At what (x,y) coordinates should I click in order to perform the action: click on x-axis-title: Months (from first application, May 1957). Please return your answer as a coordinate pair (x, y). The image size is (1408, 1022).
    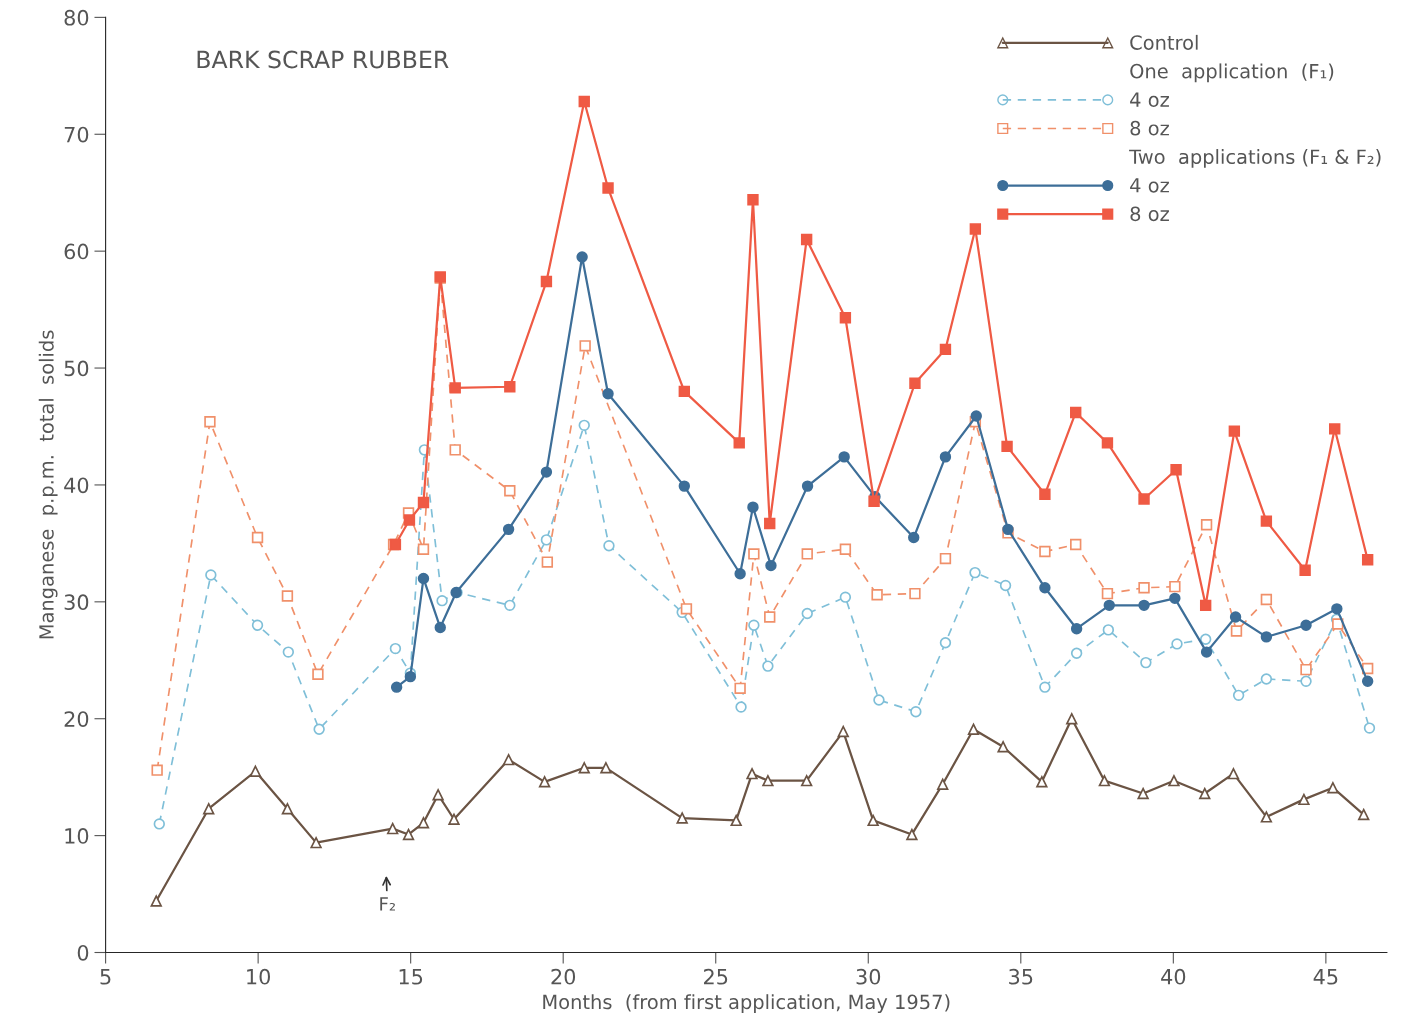
    Looking at the image, I should click on (746, 1004).